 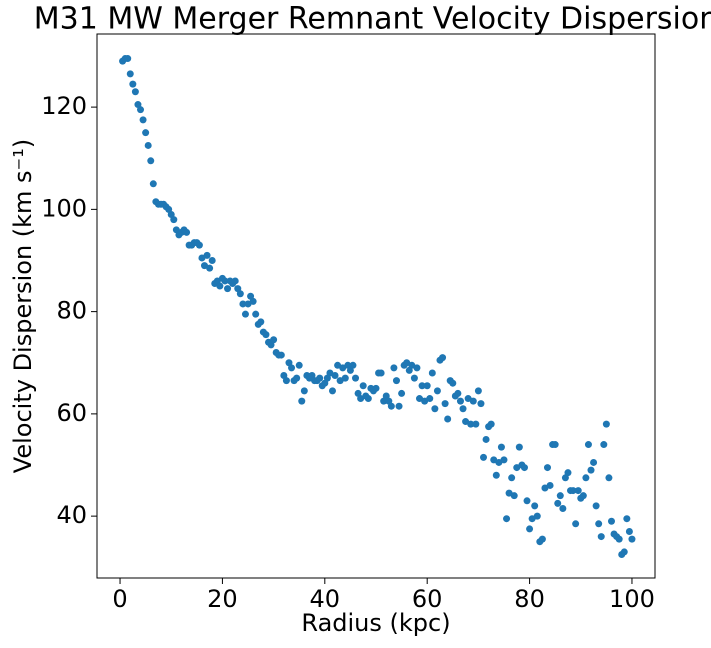 What do you see at coordinates (23, 306) in the screenshot?
I see `y-axis-label: Velocity Dispersion (km s⁻¹)` at bounding box center [23, 306].